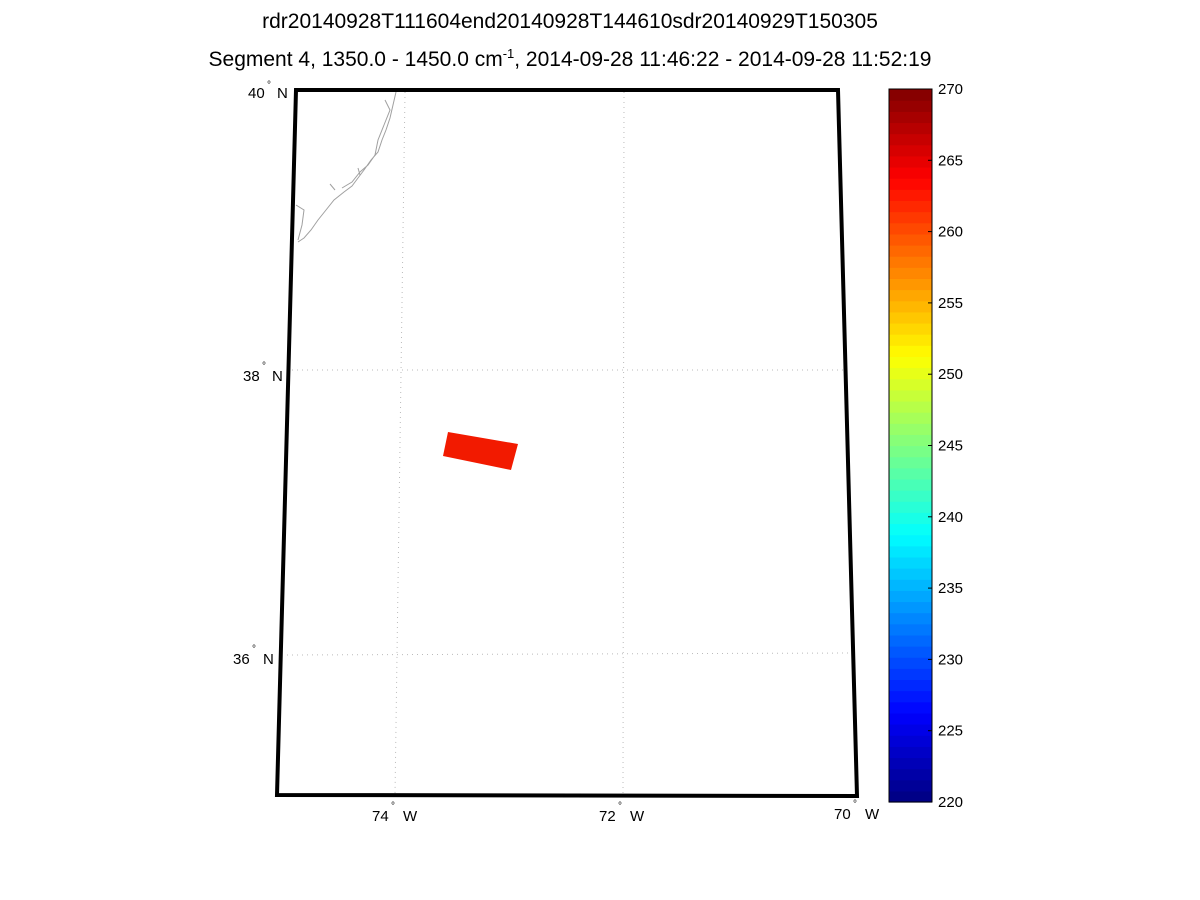  I want to click on lat-label-36: 36° N, so click(253, 656).